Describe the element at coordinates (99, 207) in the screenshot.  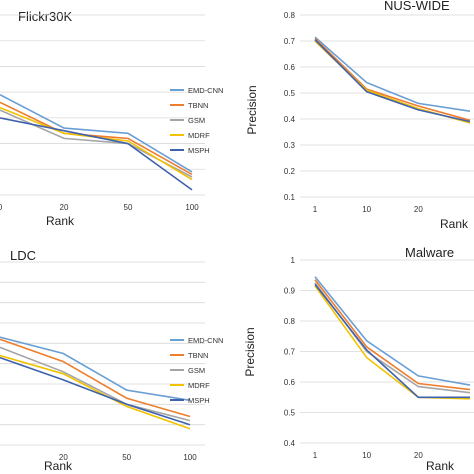
I see `x-tick-labels: 0 20 50 100` at that location.